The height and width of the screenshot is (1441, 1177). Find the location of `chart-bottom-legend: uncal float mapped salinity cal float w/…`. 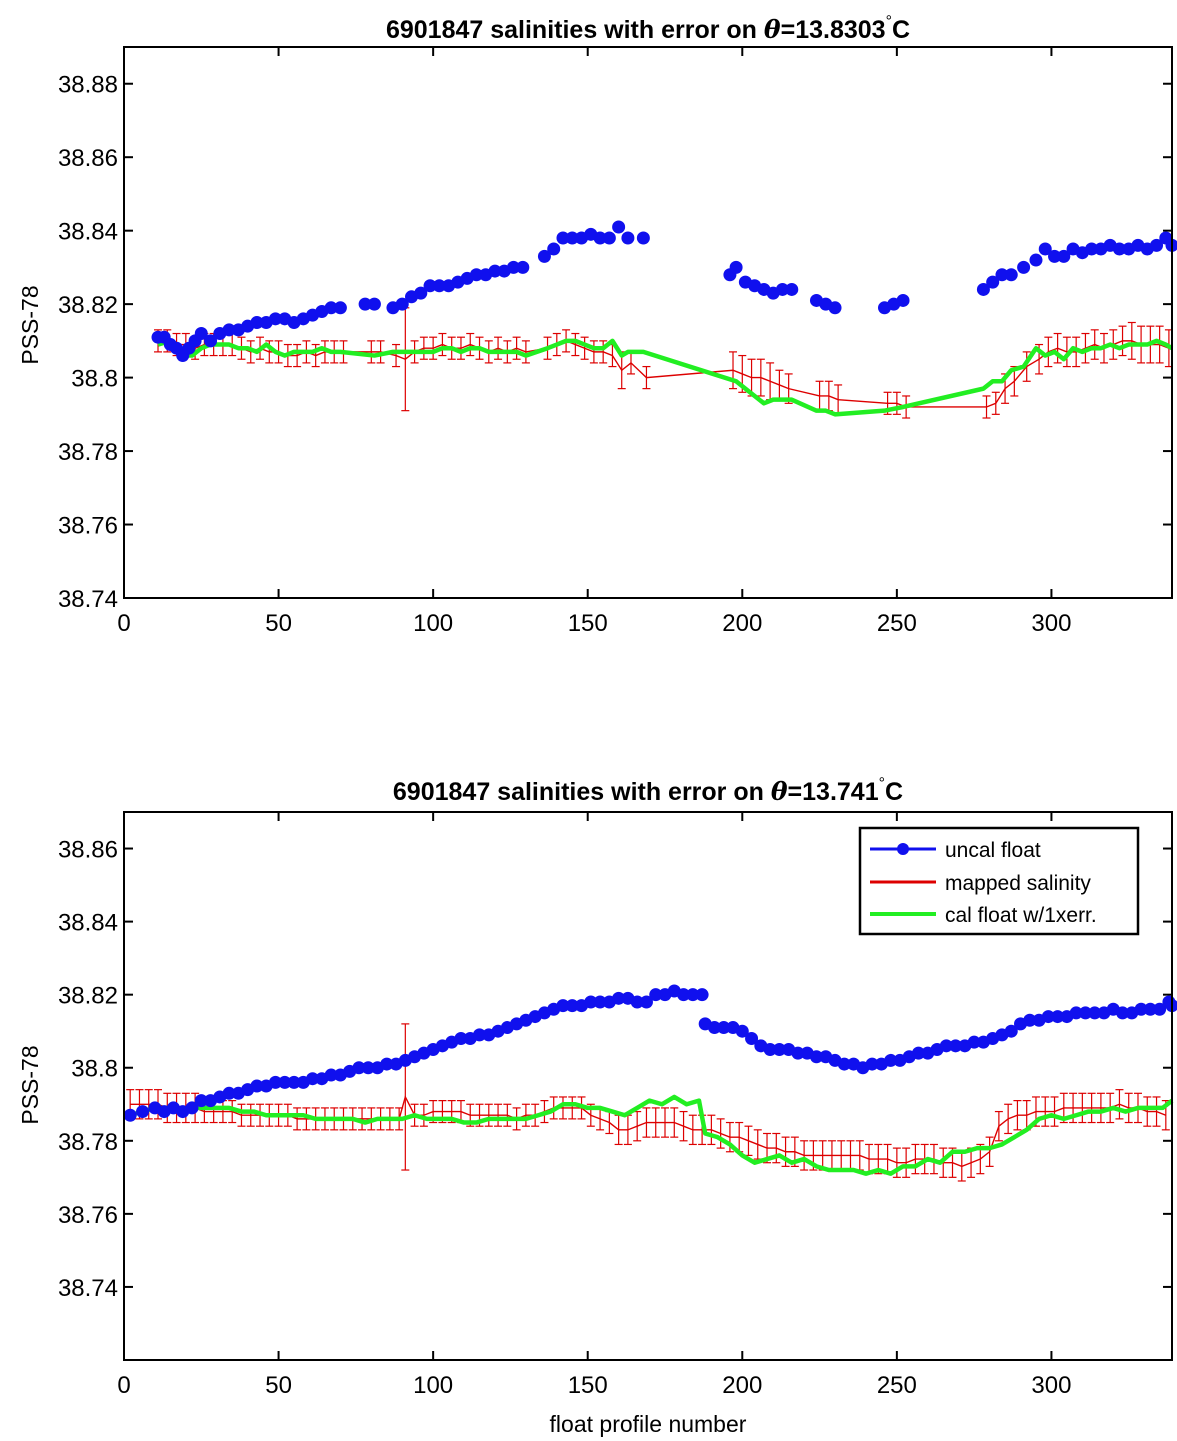

chart-bottom-legend: uncal float mapped salinity cal float w/… is located at coordinates (999, 881).